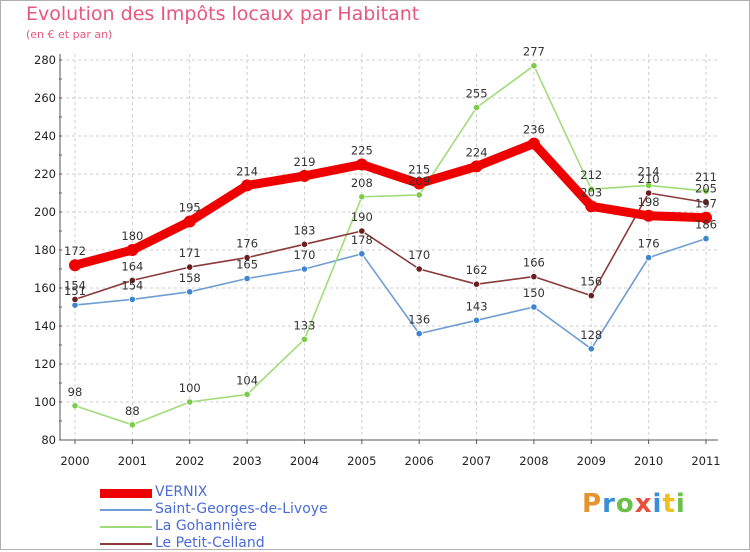 This screenshot has width=750, height=552. What do you see at coordinates (190, 208) in the screenshot?
I see `data-label: 195` at bounding box center [190, 208].